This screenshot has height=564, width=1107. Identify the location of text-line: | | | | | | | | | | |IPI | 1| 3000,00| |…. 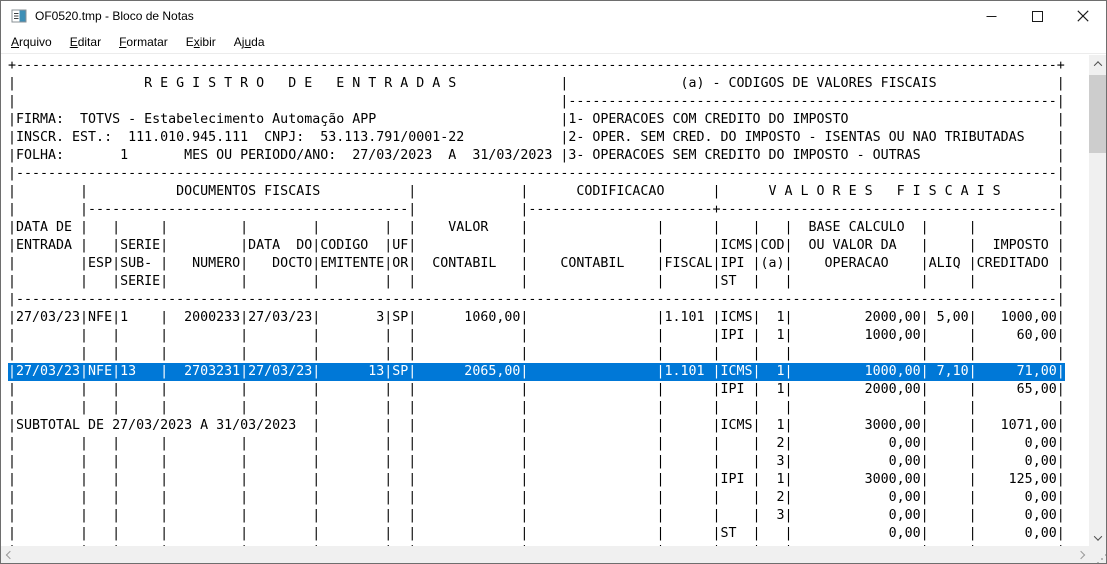
(536, 479).